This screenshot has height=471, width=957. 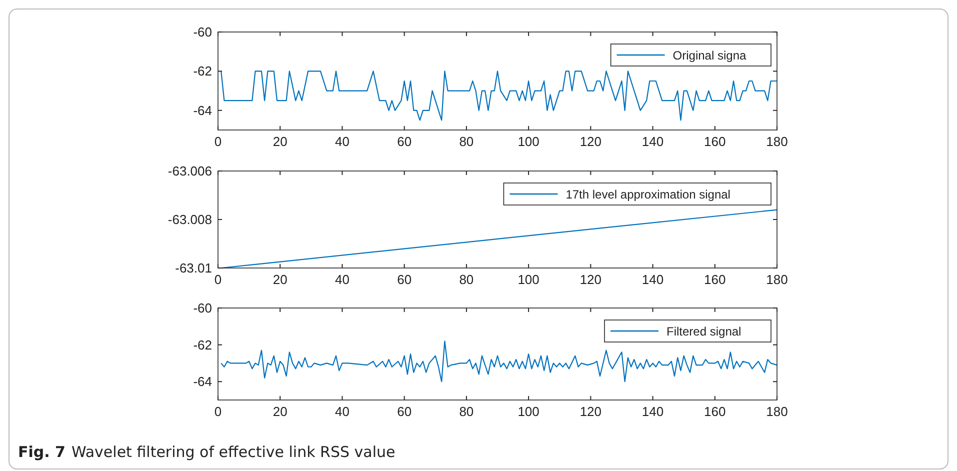 I want to click on y-tick-label: -63.01, so click(x=193, y=268).